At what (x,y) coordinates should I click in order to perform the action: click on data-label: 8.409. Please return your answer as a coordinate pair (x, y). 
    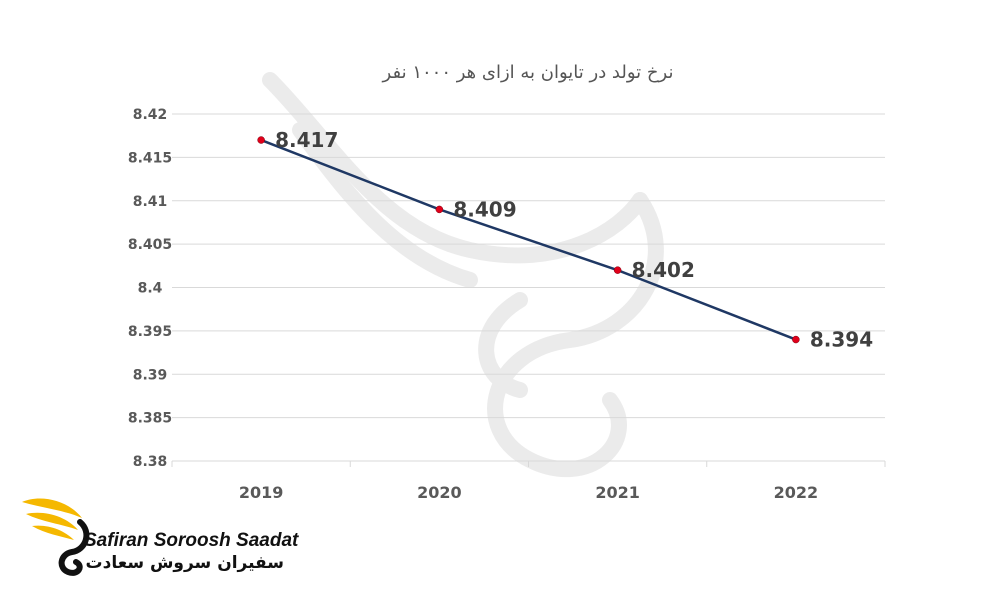
    Looking at the image, I should click on (484, 209).